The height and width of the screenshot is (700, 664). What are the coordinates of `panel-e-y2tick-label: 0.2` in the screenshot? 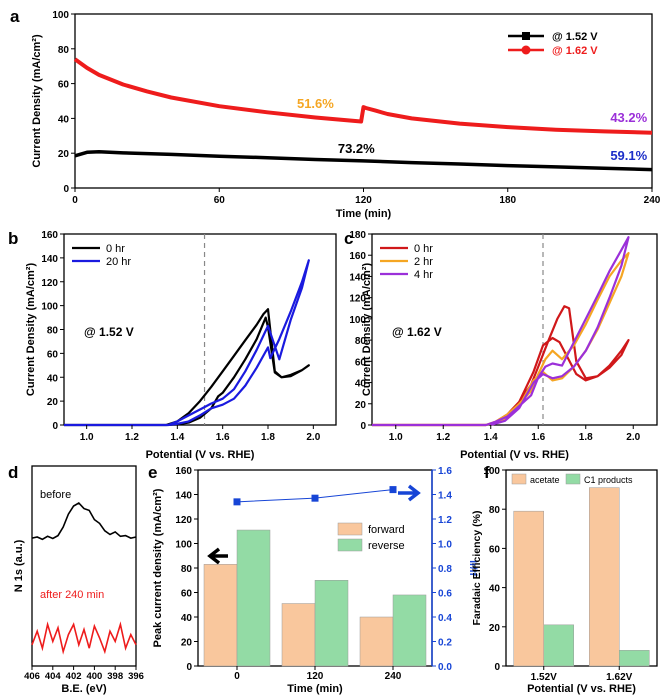 It's located at (445, 643).